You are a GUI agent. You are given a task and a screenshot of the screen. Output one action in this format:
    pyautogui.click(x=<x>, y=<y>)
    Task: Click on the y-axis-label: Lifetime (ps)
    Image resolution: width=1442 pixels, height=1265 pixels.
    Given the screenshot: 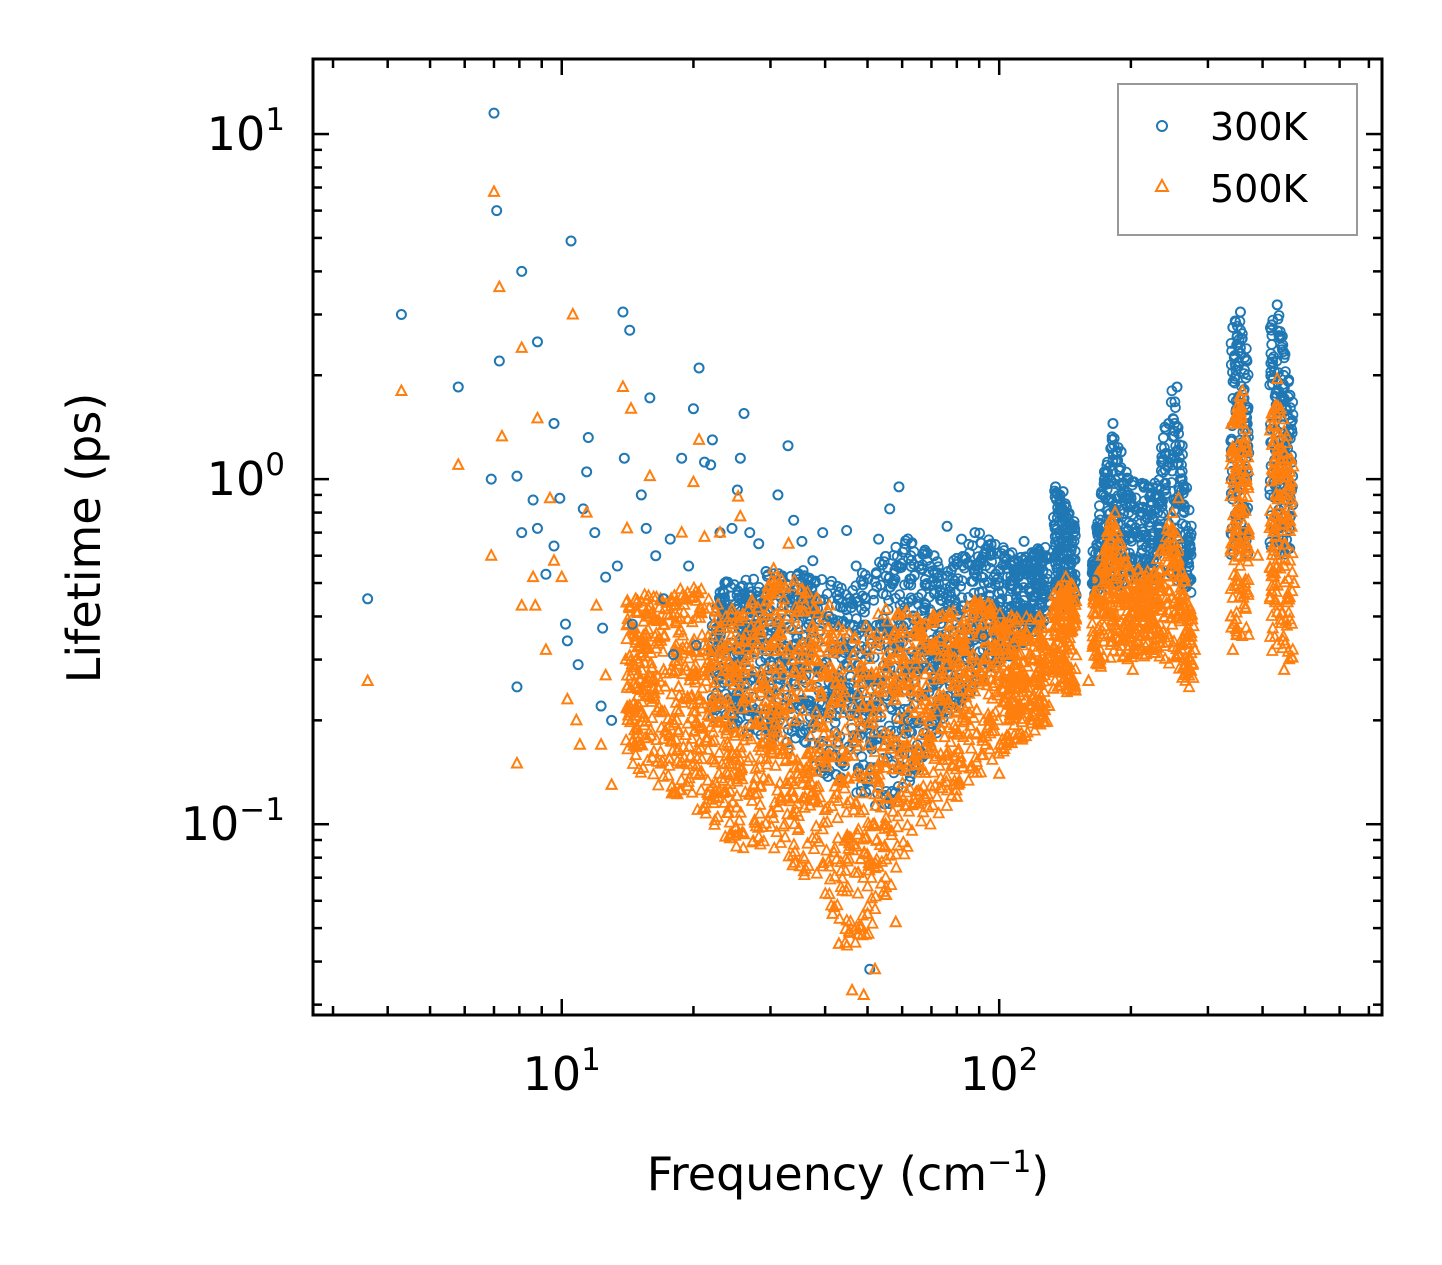 What is the action you would take?
    pyautogui.click(x=84, y=538)
    